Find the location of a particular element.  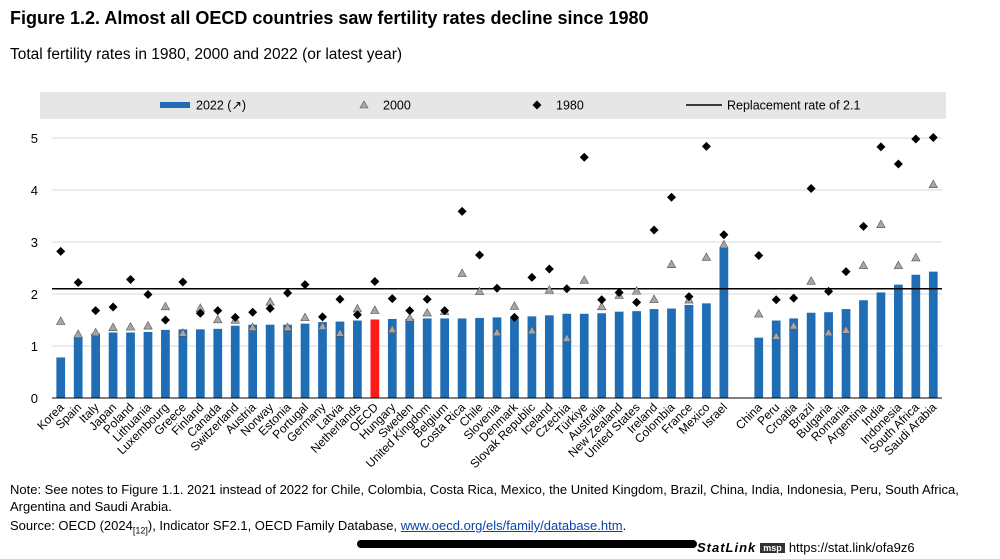

source-link: www.oecd.org/els/family/database.htm is located at coordinates (511, 525).